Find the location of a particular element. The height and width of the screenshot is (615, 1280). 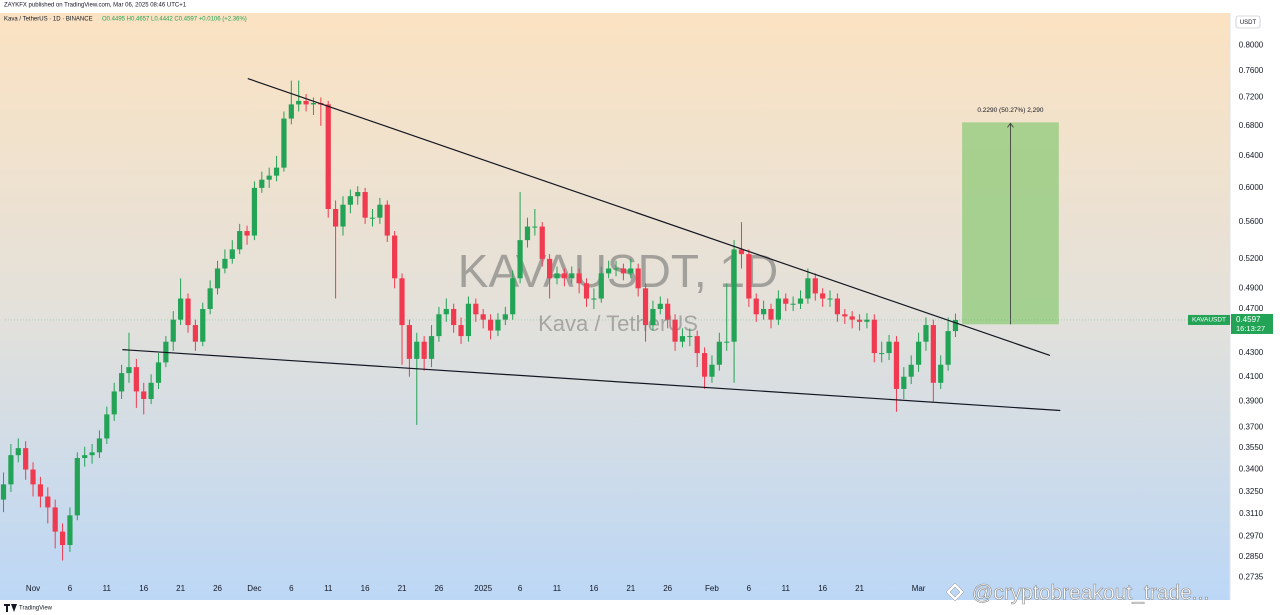

x-tick-label: 2025 is located at coordinates (483, 588).